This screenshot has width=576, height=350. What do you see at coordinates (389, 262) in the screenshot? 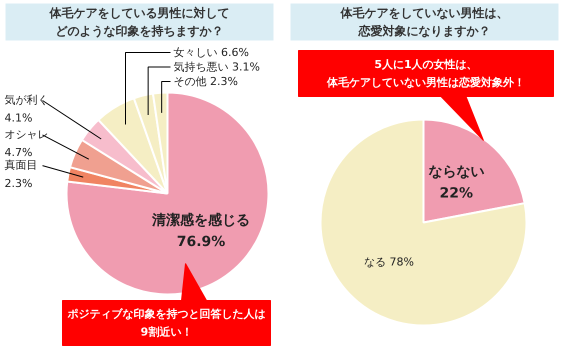
I see `slice-label: なる 78%` at bounding box center [389, 262].